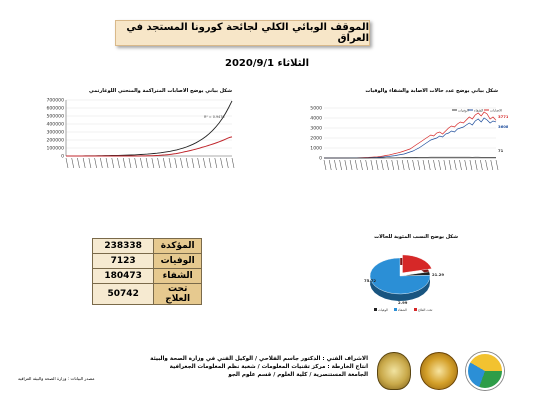 This screenshot has width=534, height=413. Describe the element at coordinates (316, 129) in the screenshot. I see `y-tick-label: 3000` at that location.